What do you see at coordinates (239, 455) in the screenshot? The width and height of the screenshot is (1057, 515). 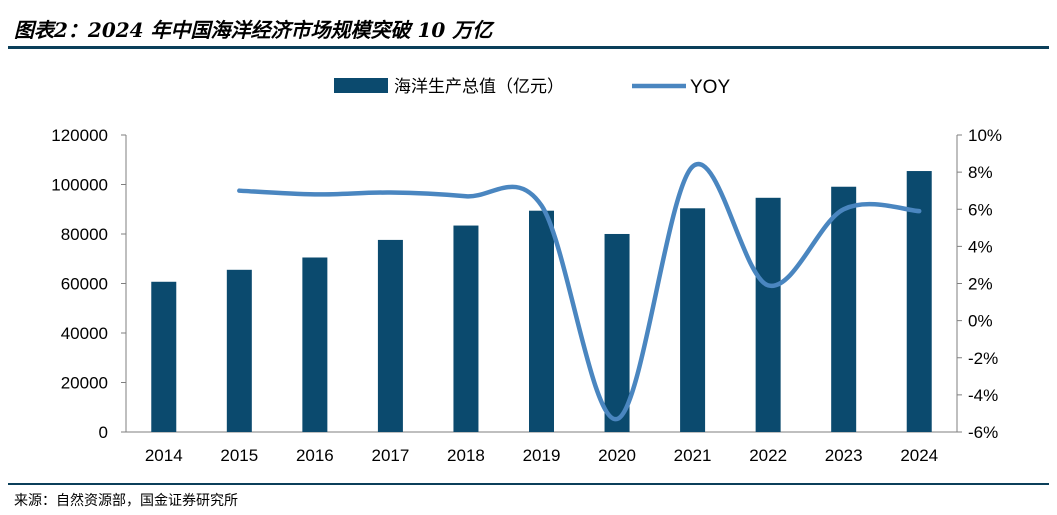 I see `x-tick-label: 2015` at bounding box center [239, 455].